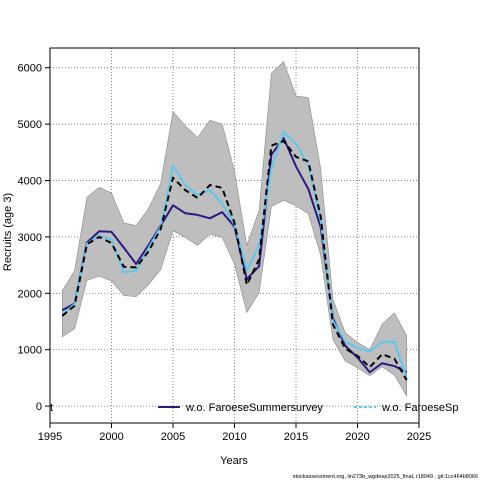  Describe the element at coordinates (30, 69) in the screenshot. I see `y-tick-label: 6000` at that location.